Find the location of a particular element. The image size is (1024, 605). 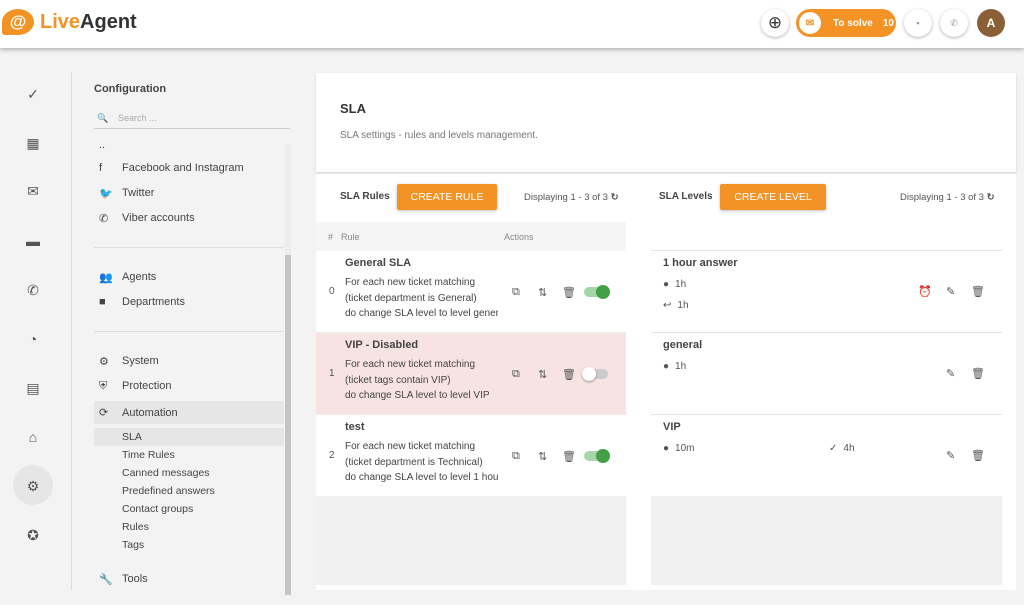

alarm-icon: ⏰ is located at coordinates (925, 292).